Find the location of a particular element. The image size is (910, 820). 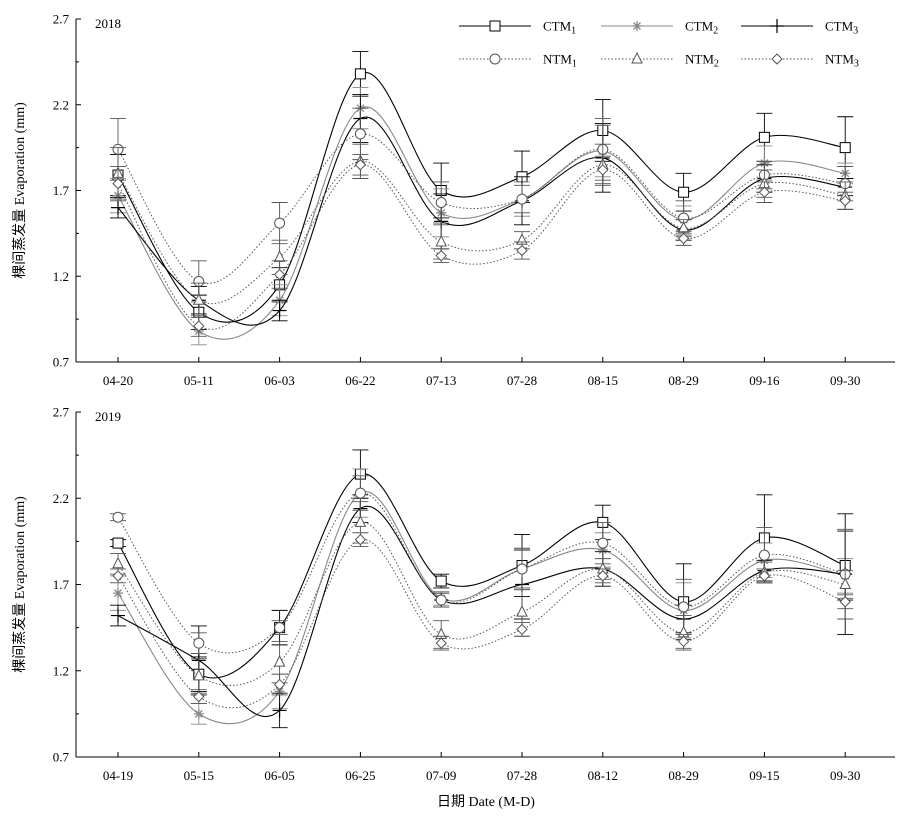

legend-symbol-marker-diamond is located at coordinates (777, 59).